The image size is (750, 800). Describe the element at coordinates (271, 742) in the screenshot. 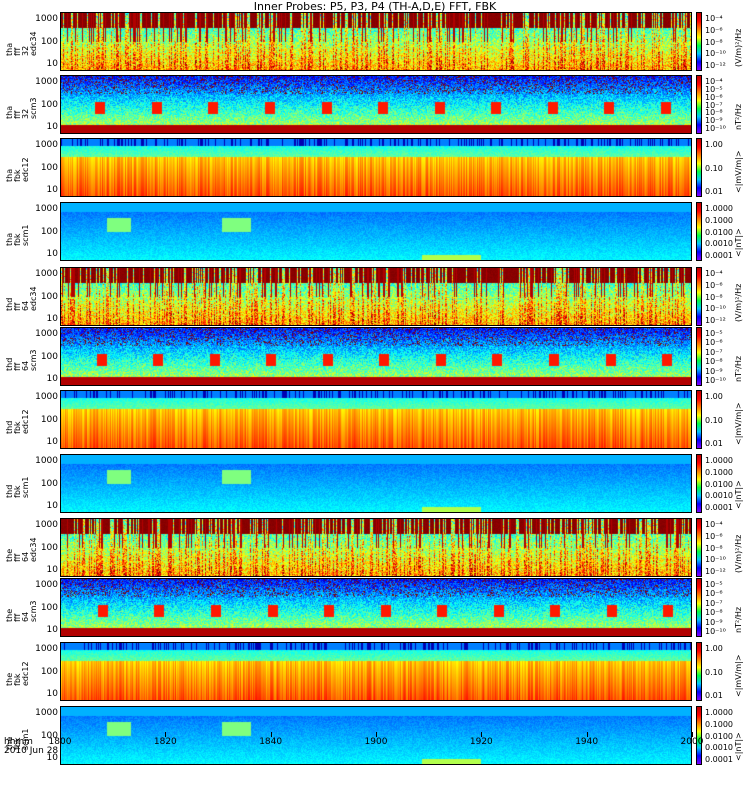

I see `x-tick-label: 1840` at that location.